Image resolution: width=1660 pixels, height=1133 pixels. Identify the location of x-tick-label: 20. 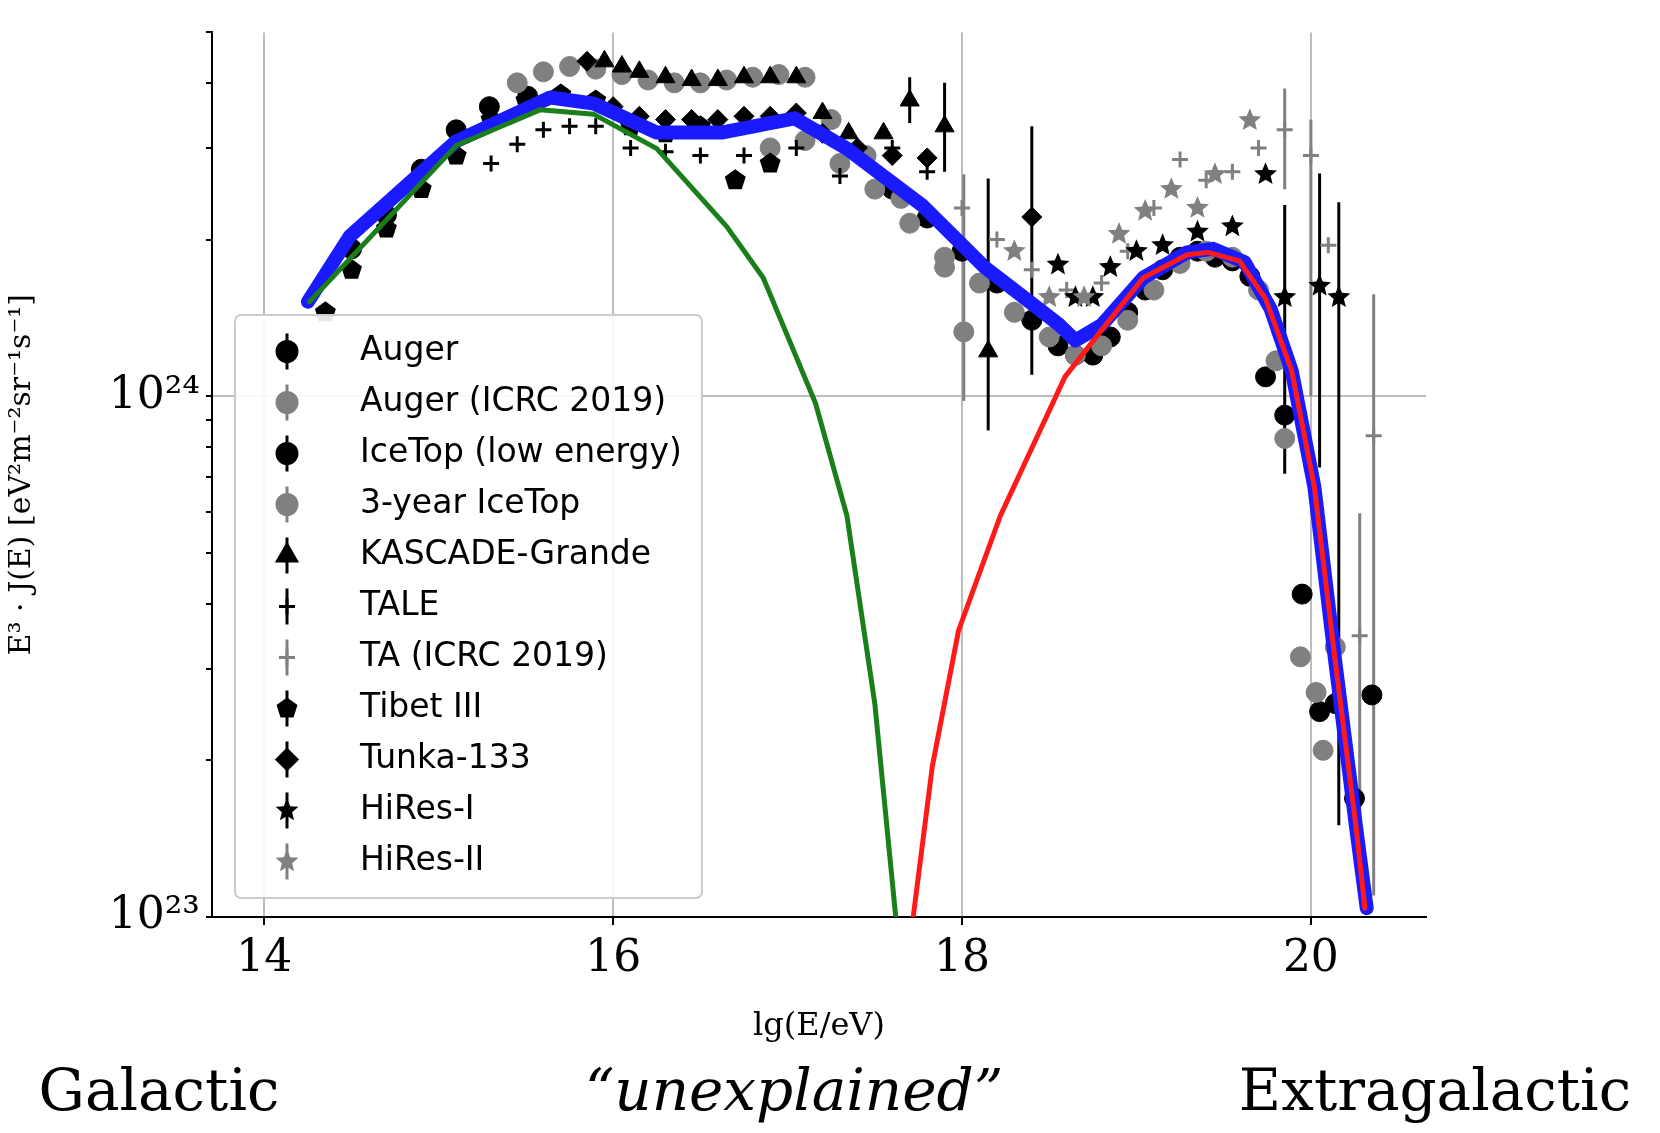
(1310, 955).